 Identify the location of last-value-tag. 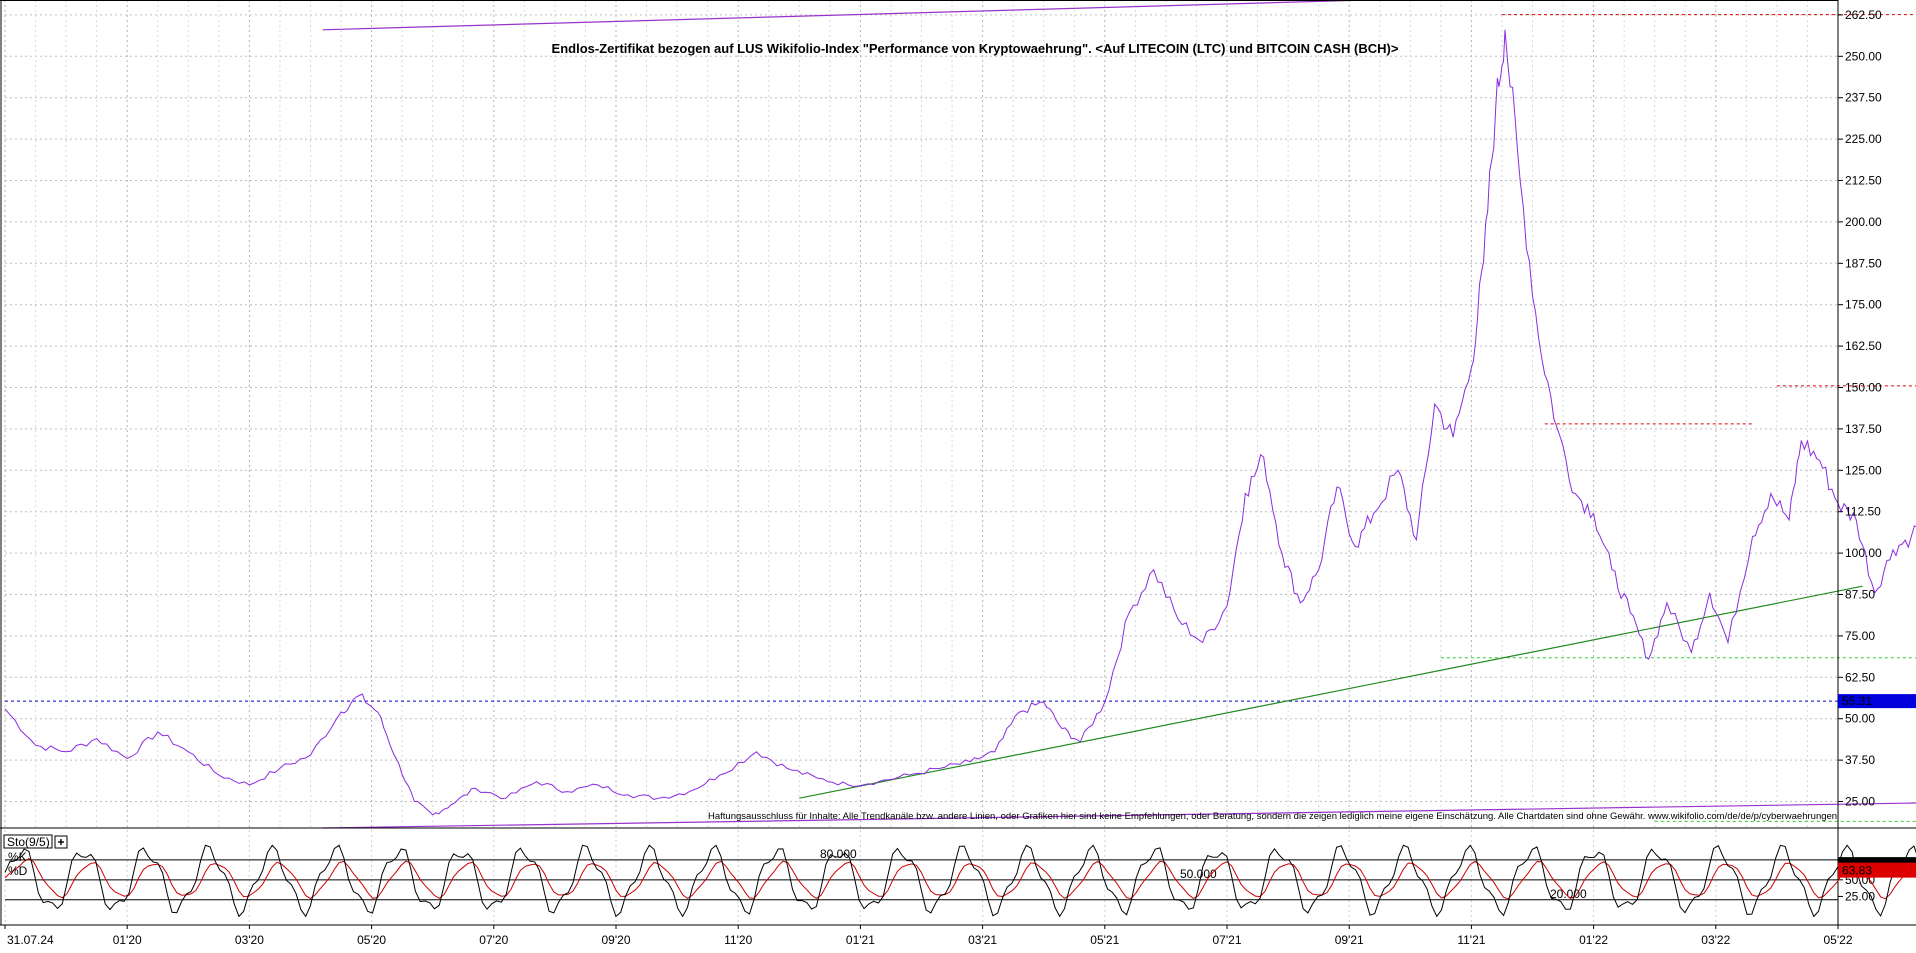
(1877, 701).